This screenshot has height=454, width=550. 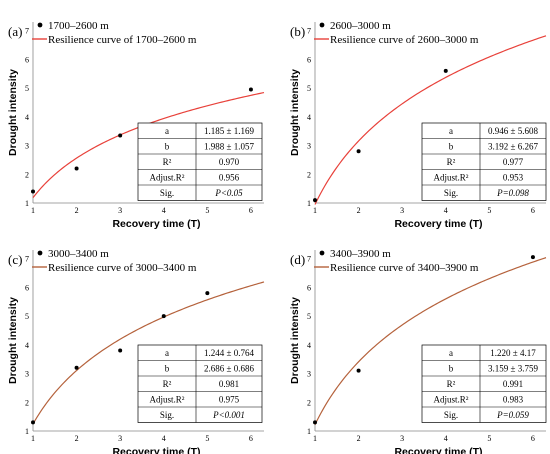 I want to click on stats-value: 0.956, so click(x=229, y=178).